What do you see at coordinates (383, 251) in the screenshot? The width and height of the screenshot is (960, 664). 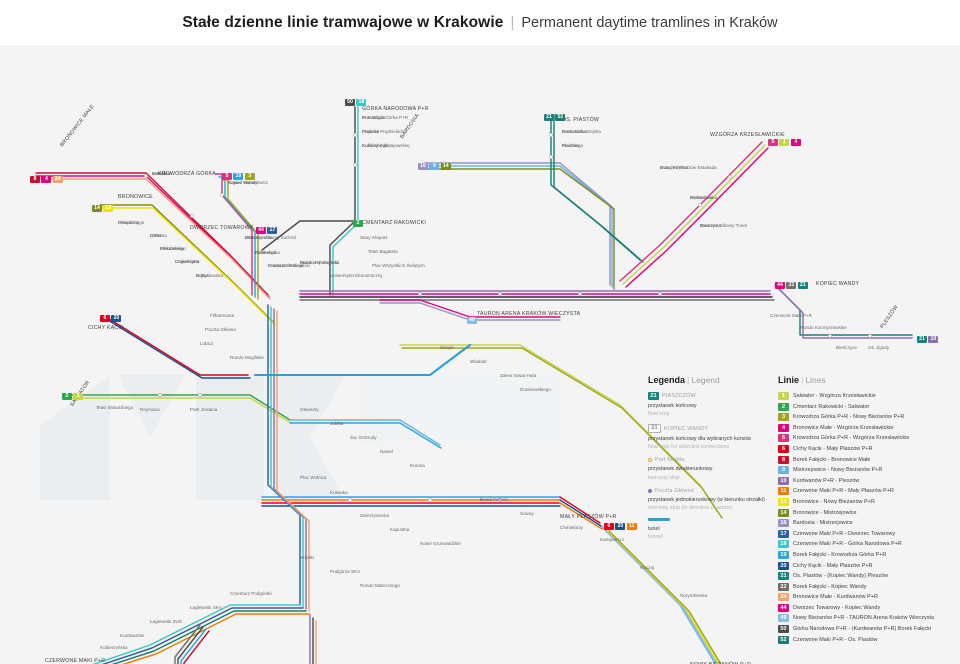 I see `stop-label: Teatr Bagatela` at bounding box center [383, 251].